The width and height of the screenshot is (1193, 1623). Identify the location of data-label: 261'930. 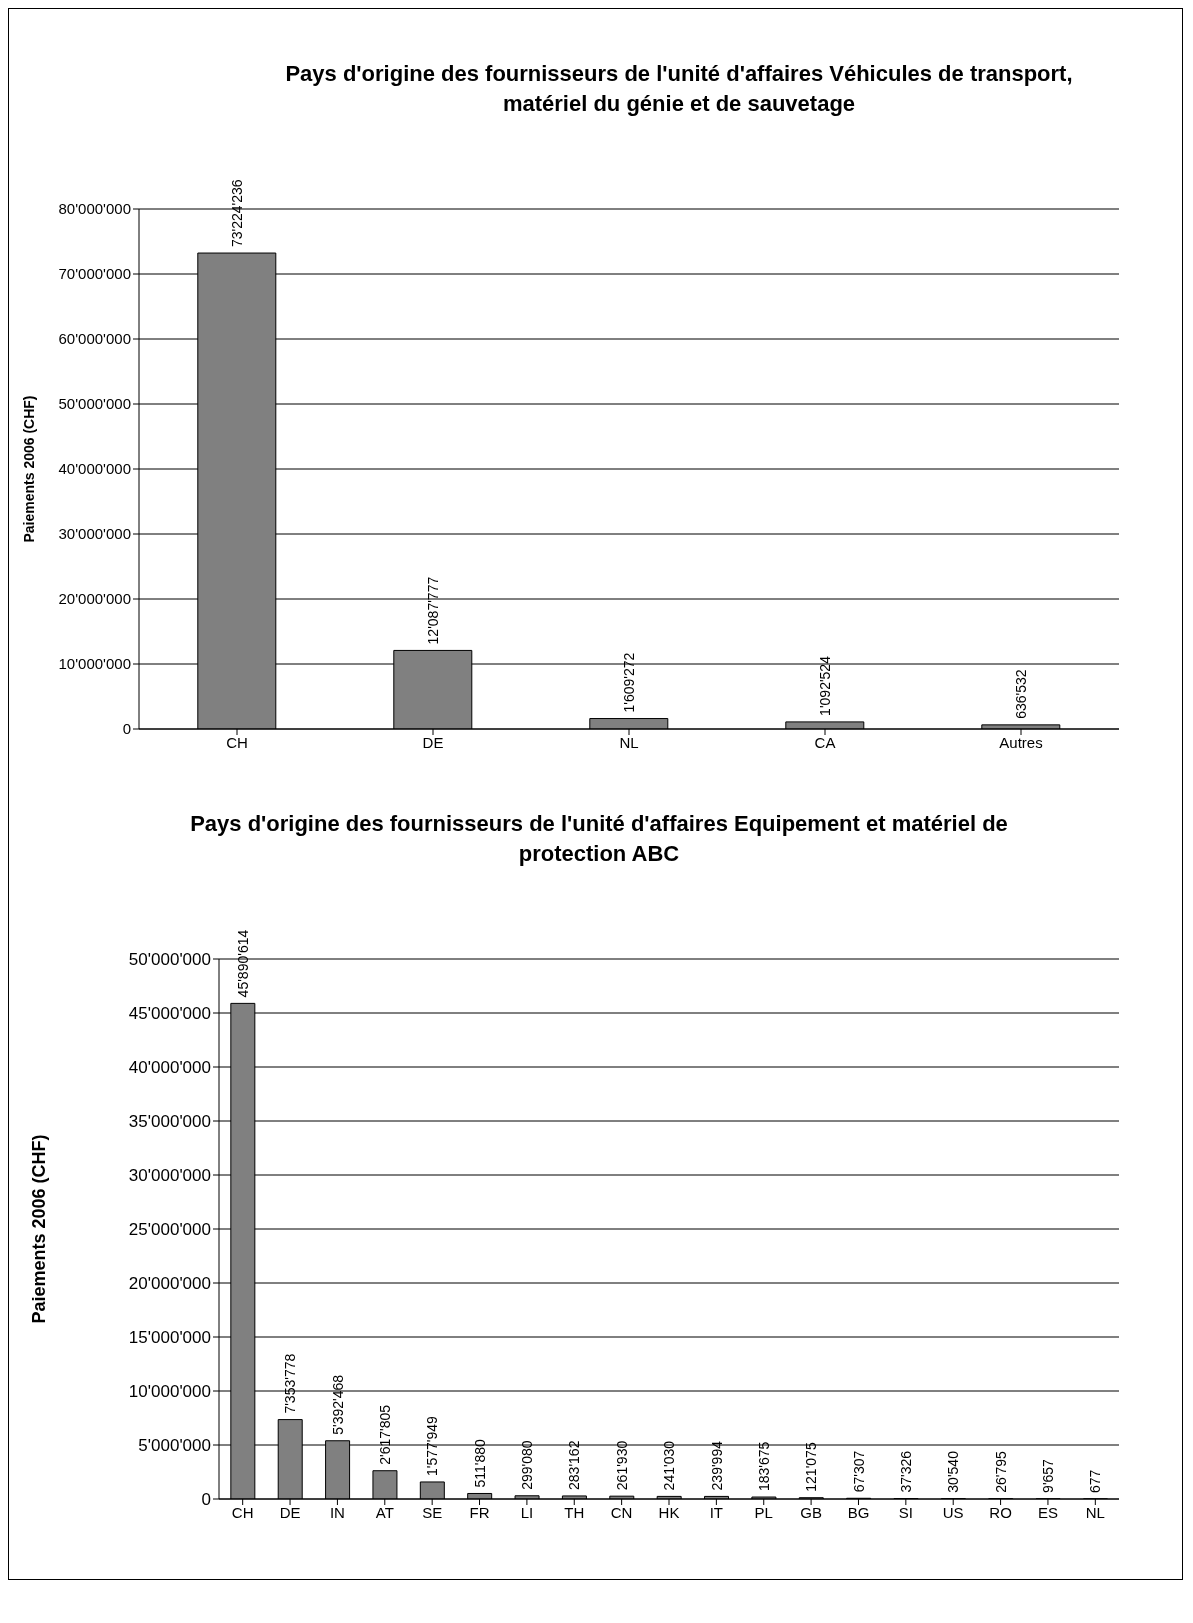
(621, 1465).